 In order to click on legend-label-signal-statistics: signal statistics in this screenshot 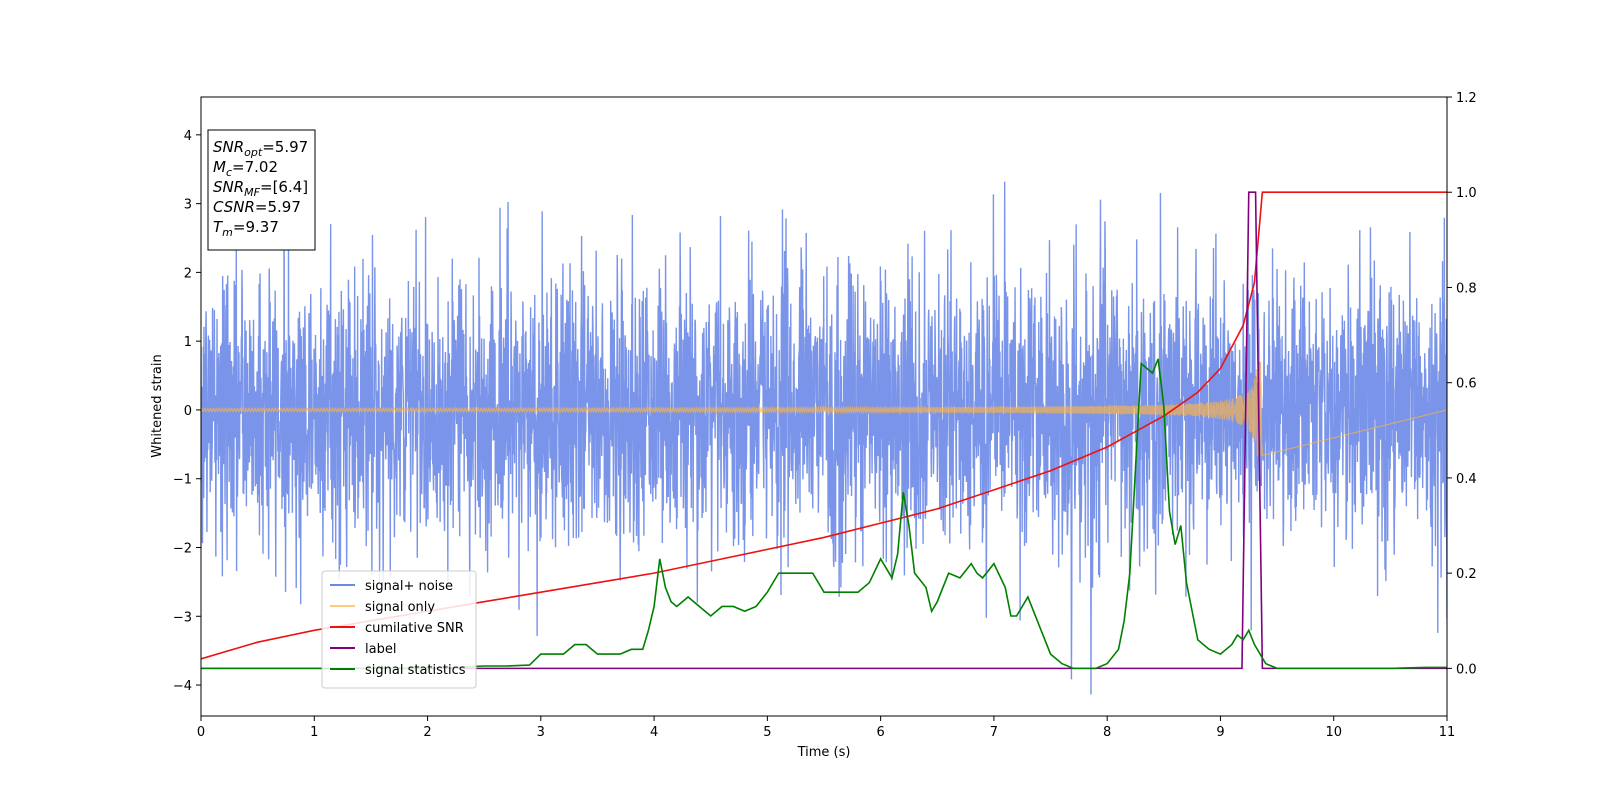, I will do `click(415, 670)`.